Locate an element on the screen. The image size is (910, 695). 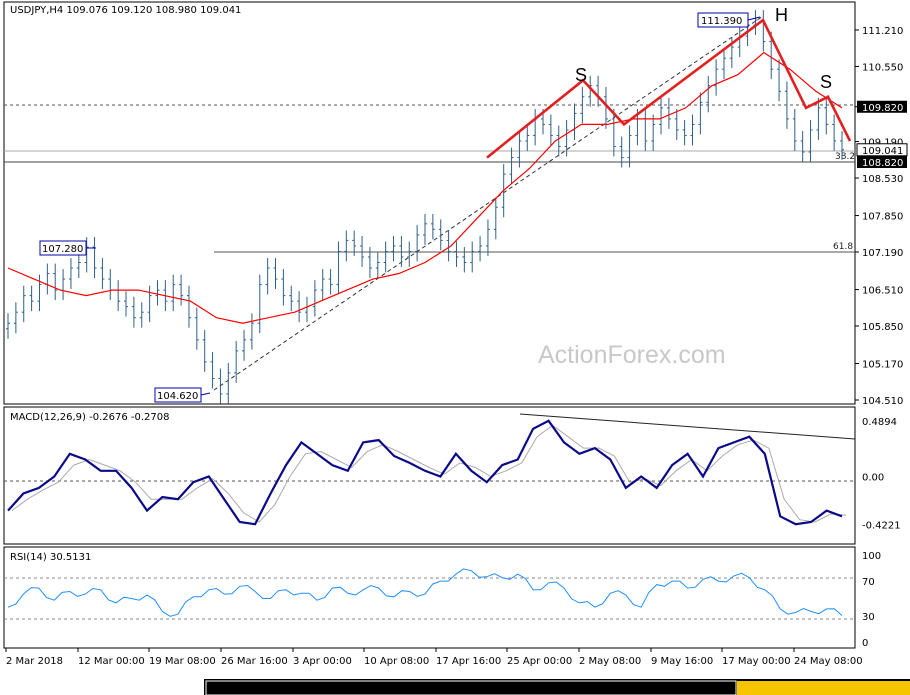
left-shoulder-label: S is located at coordinates (581, 75).